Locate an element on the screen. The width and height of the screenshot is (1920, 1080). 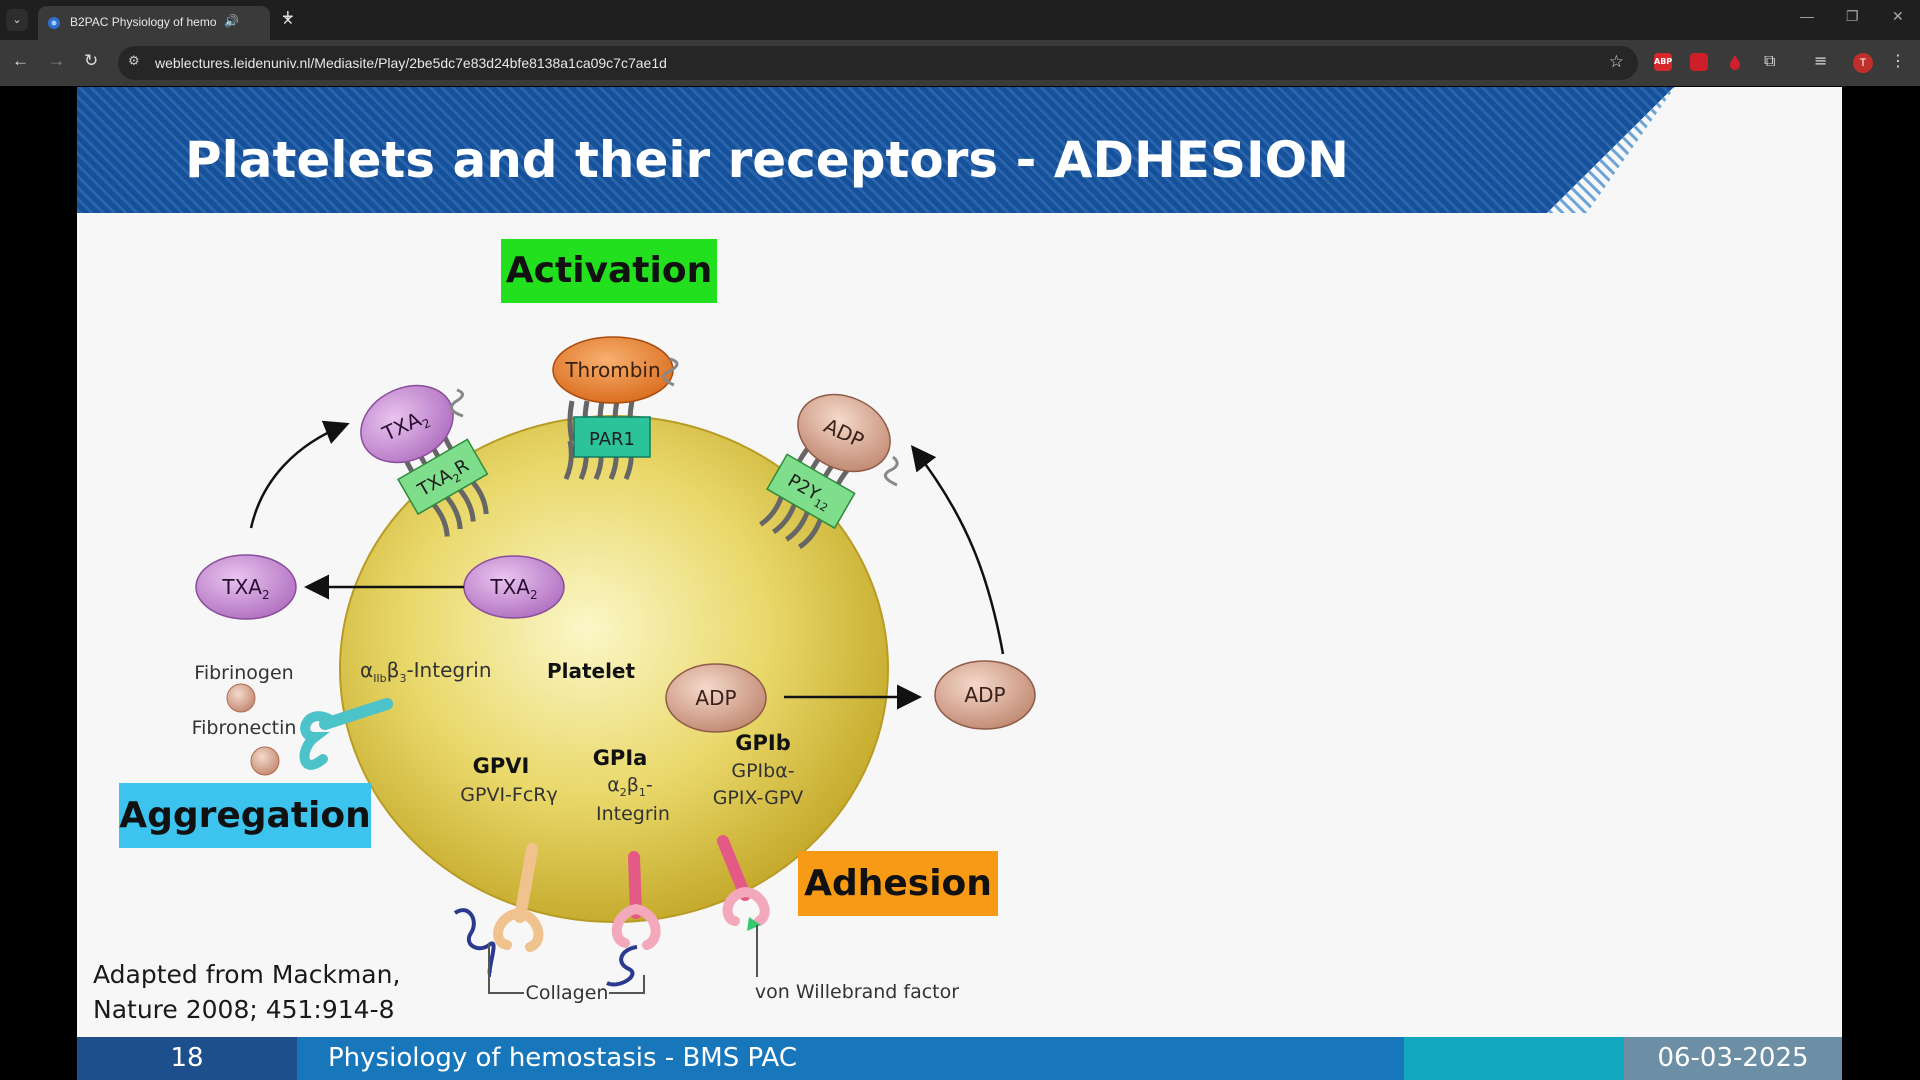
fibronectin-label: Fibronectin is located at coordinates (244, 728).